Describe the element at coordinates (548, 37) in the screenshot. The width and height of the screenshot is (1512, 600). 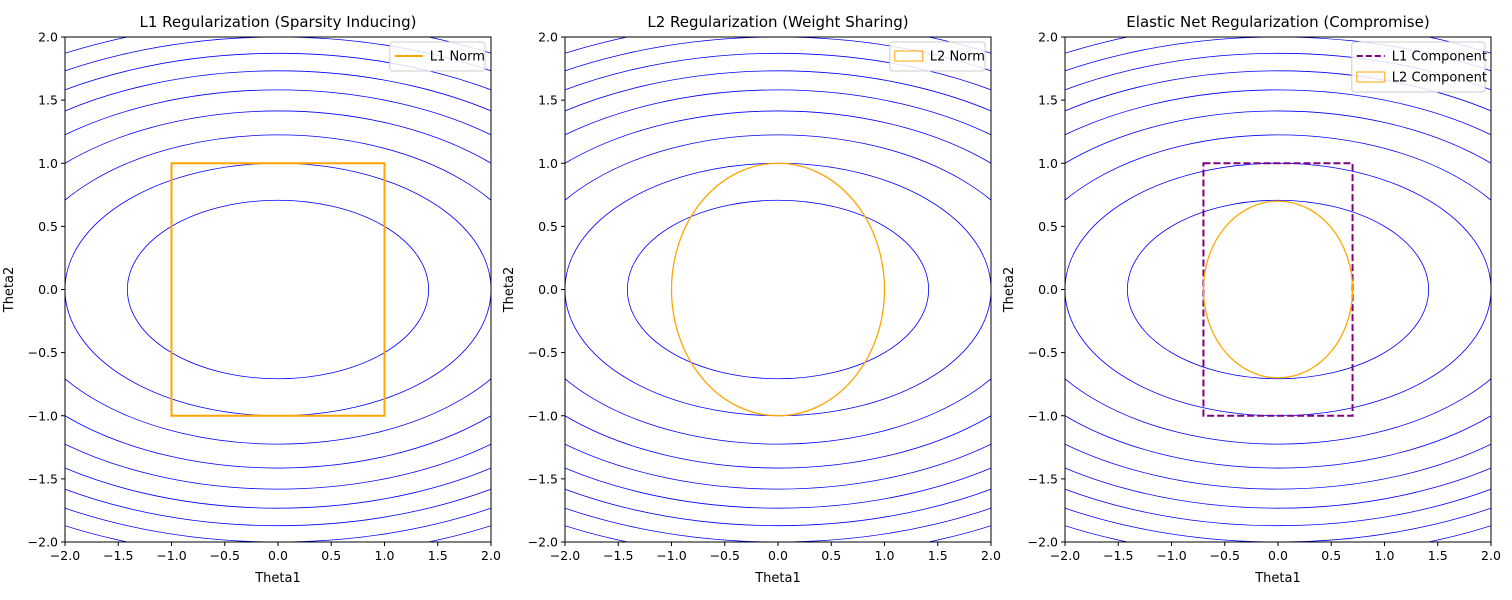
I see `chart-2-y-tick-label: 2.0` at that location.